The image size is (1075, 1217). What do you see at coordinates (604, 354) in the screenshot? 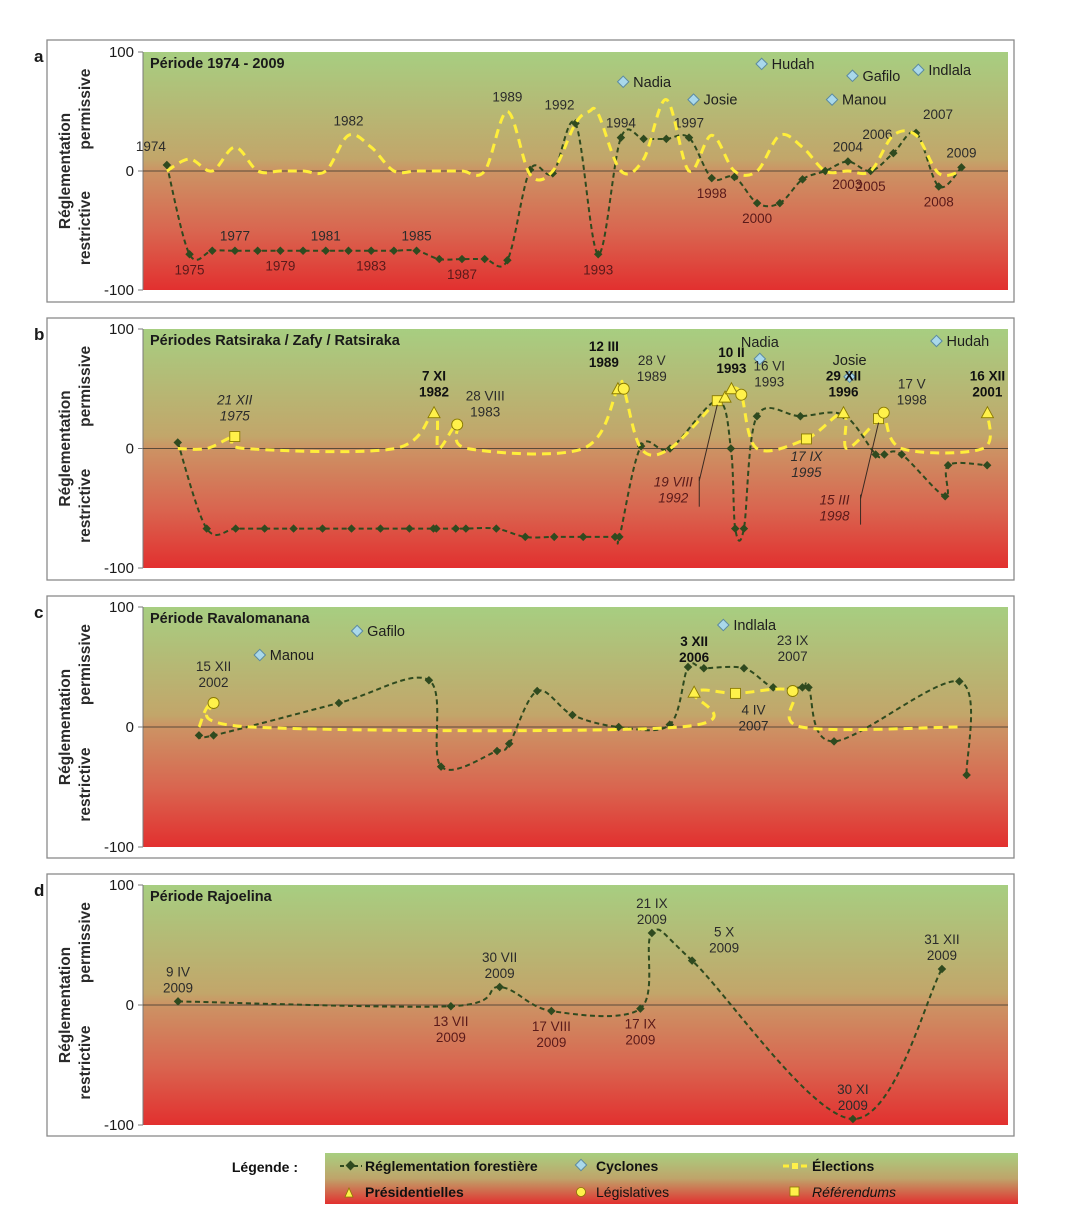
I see `marker-label: 12 III 1989` at bounding box center [604, 354].